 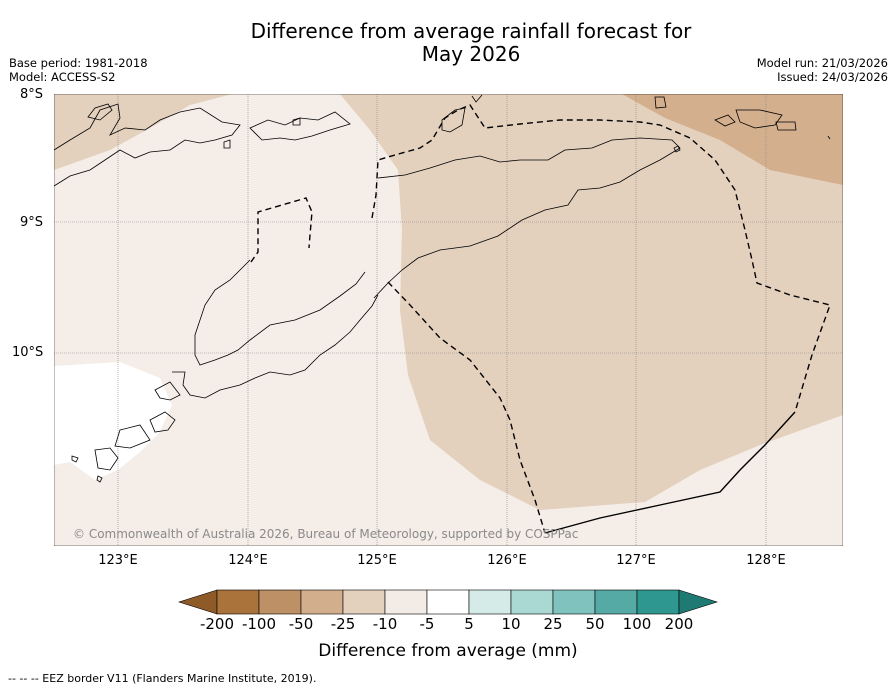 What do you see at coordinates (636, 560) in the screenshot?
I see `lon-label-127e: 127°E` at bounding box center [636, 560].